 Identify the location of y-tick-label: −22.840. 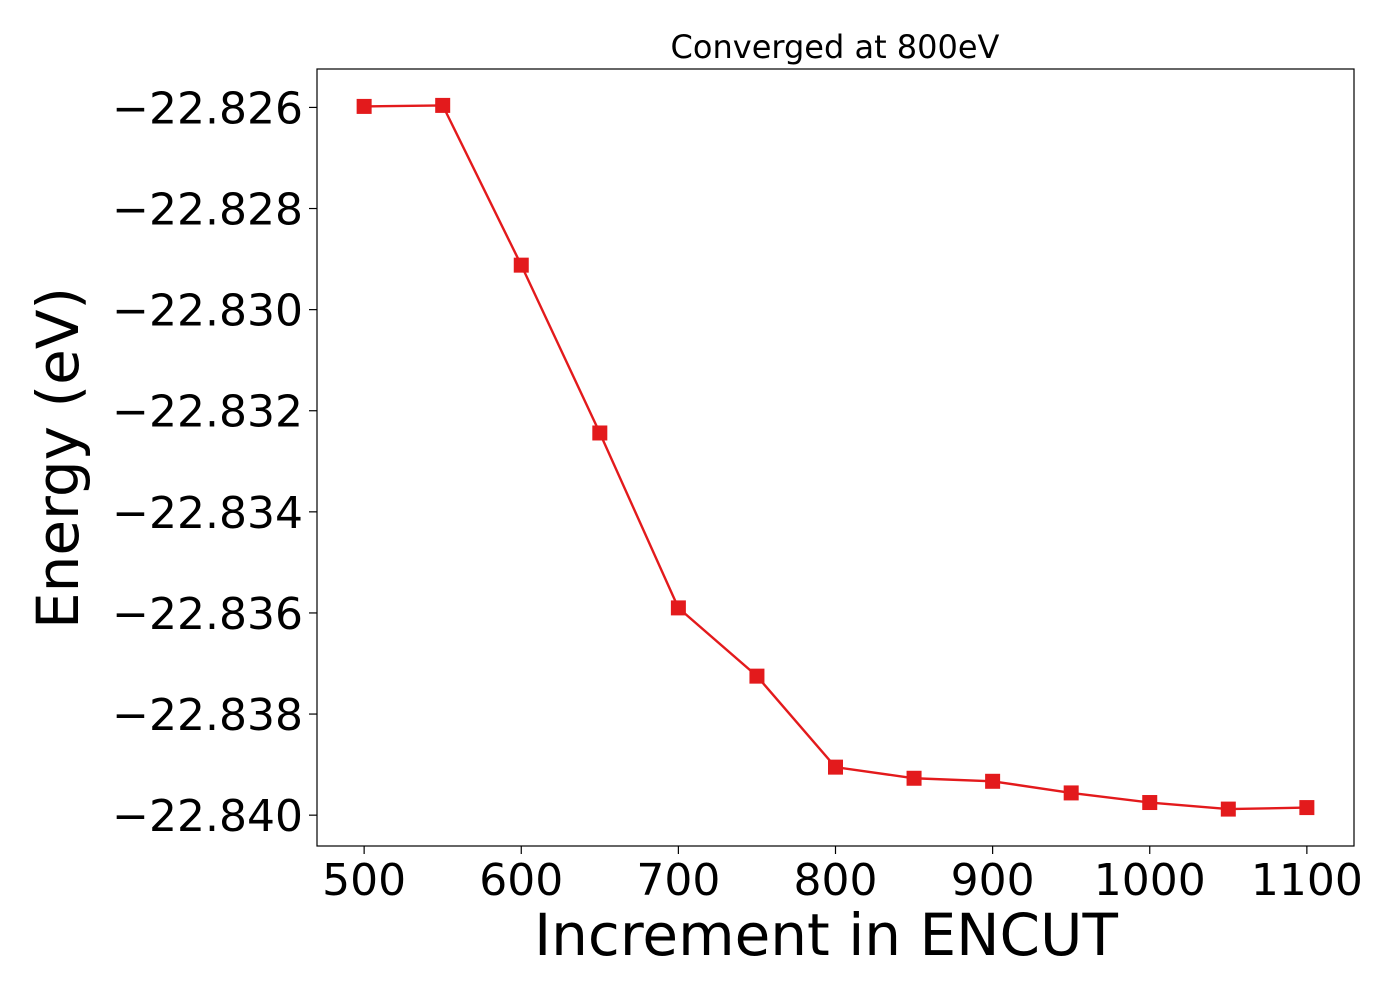
(207, 816).